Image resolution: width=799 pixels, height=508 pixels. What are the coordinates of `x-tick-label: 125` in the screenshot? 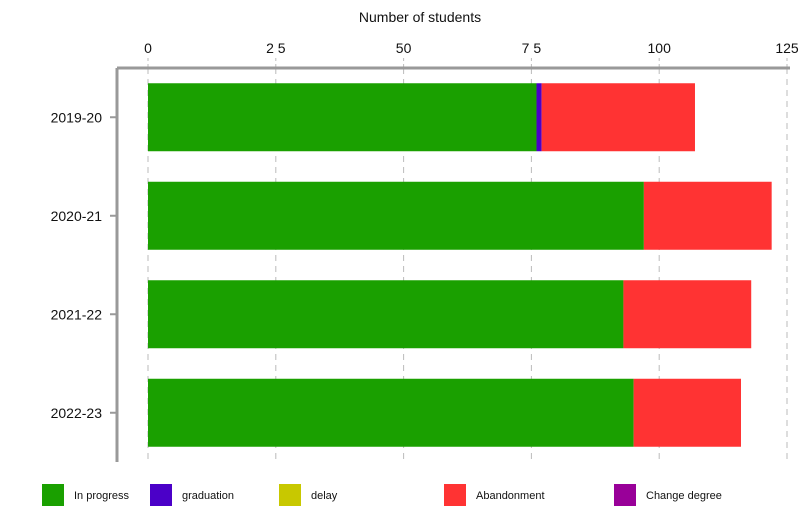 It's located at (787, 48).